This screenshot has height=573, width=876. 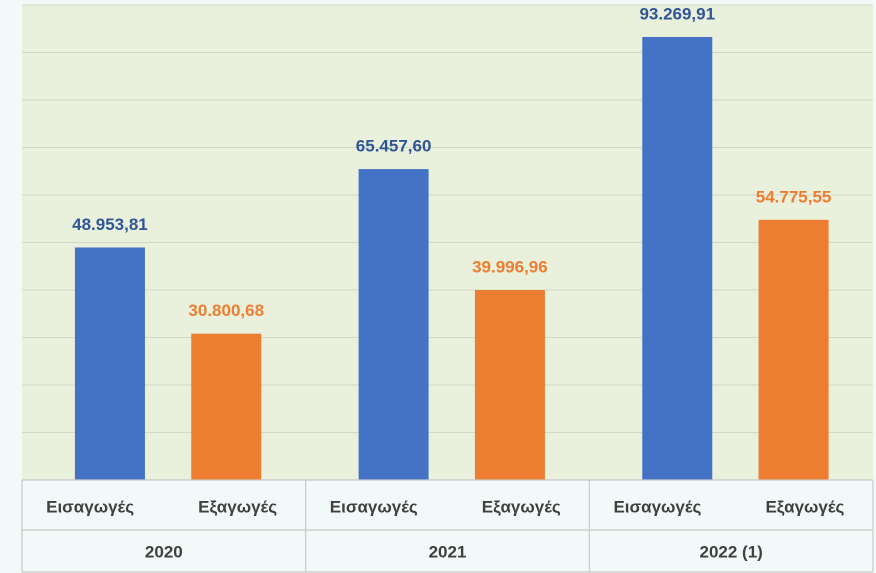 I want to click on category-label: 2020, so click(x=164, y=551).